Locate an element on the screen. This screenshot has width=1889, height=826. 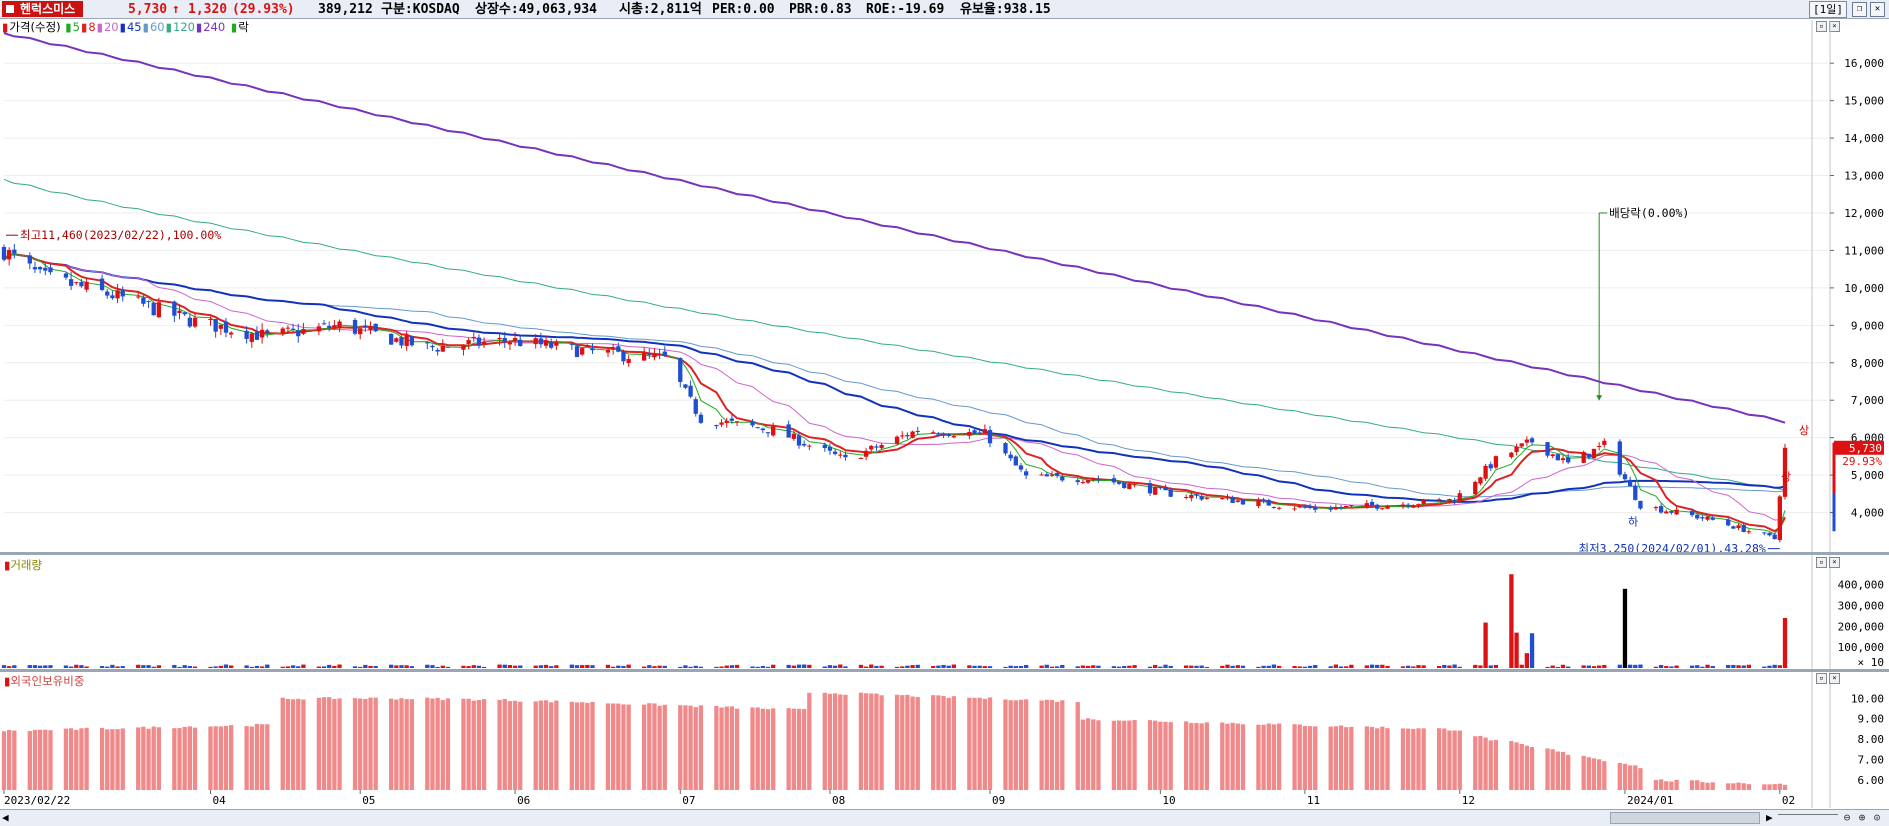
scroll-thumb is located at coordinates (1685, 818).